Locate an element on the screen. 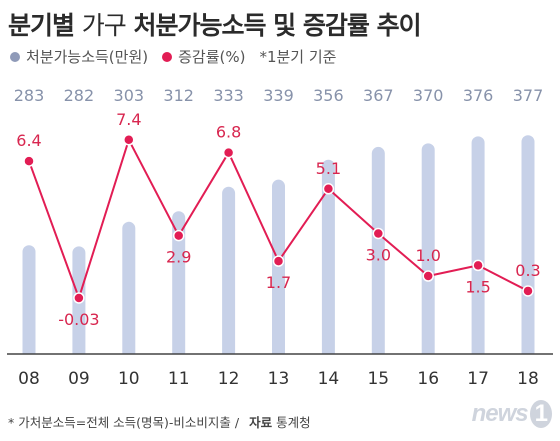 The width and height of the screenshot is (560, 441). income-value-label-13: 339 is located at coordinates (278, 95).